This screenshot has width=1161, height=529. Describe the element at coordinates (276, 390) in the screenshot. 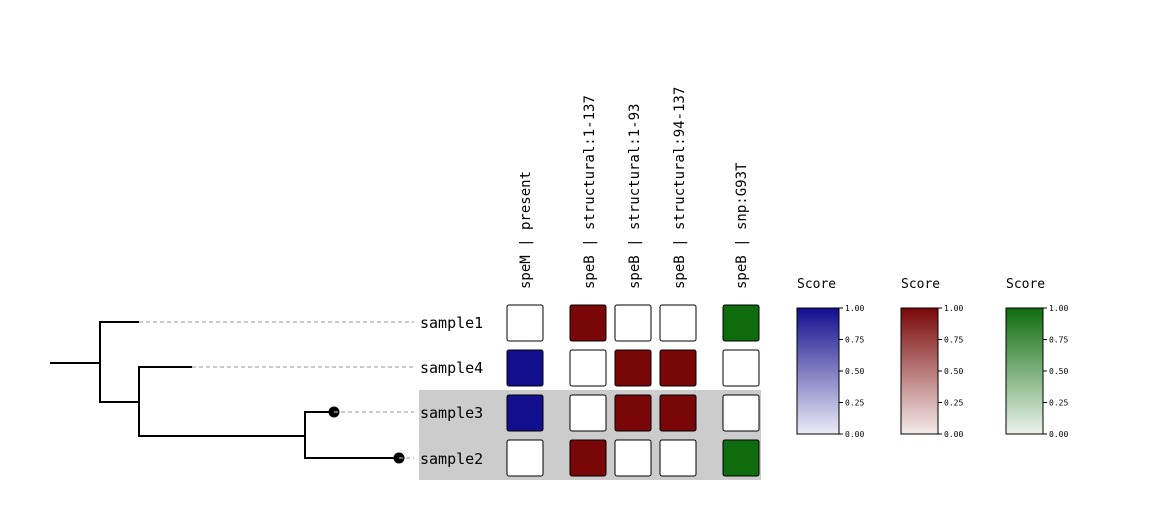

I see `leaf-guide-lines` at that location.